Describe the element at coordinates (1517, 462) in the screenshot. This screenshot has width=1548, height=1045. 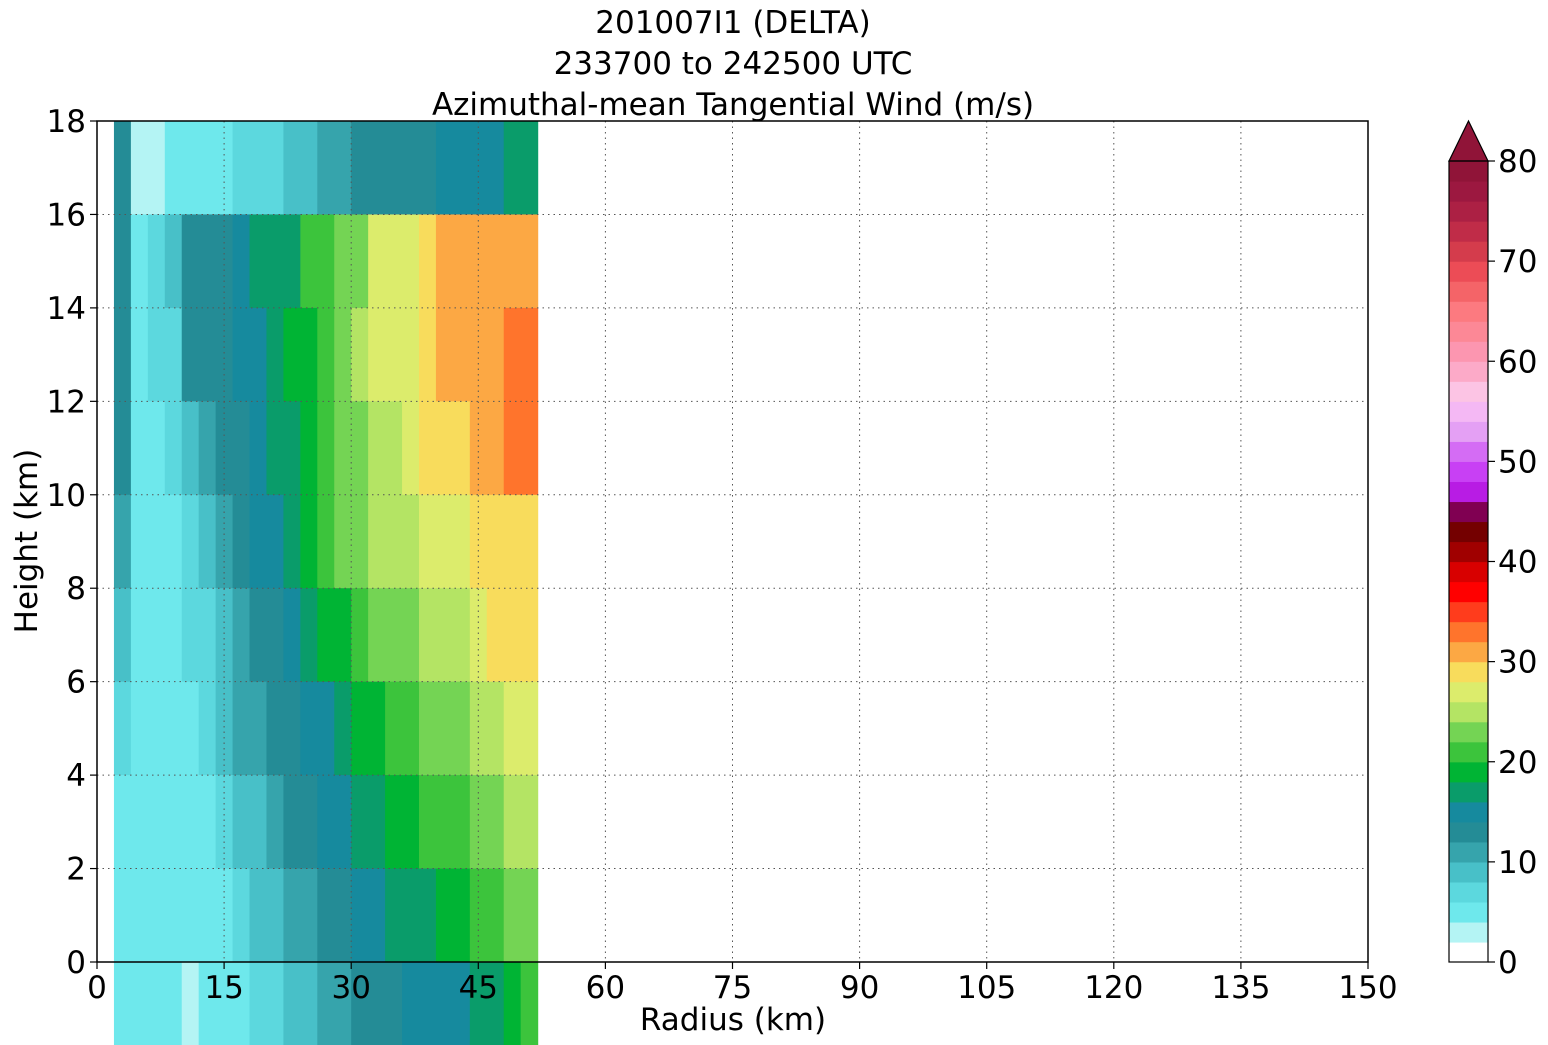
I see `colorbar-tick-label: 50` at that location.